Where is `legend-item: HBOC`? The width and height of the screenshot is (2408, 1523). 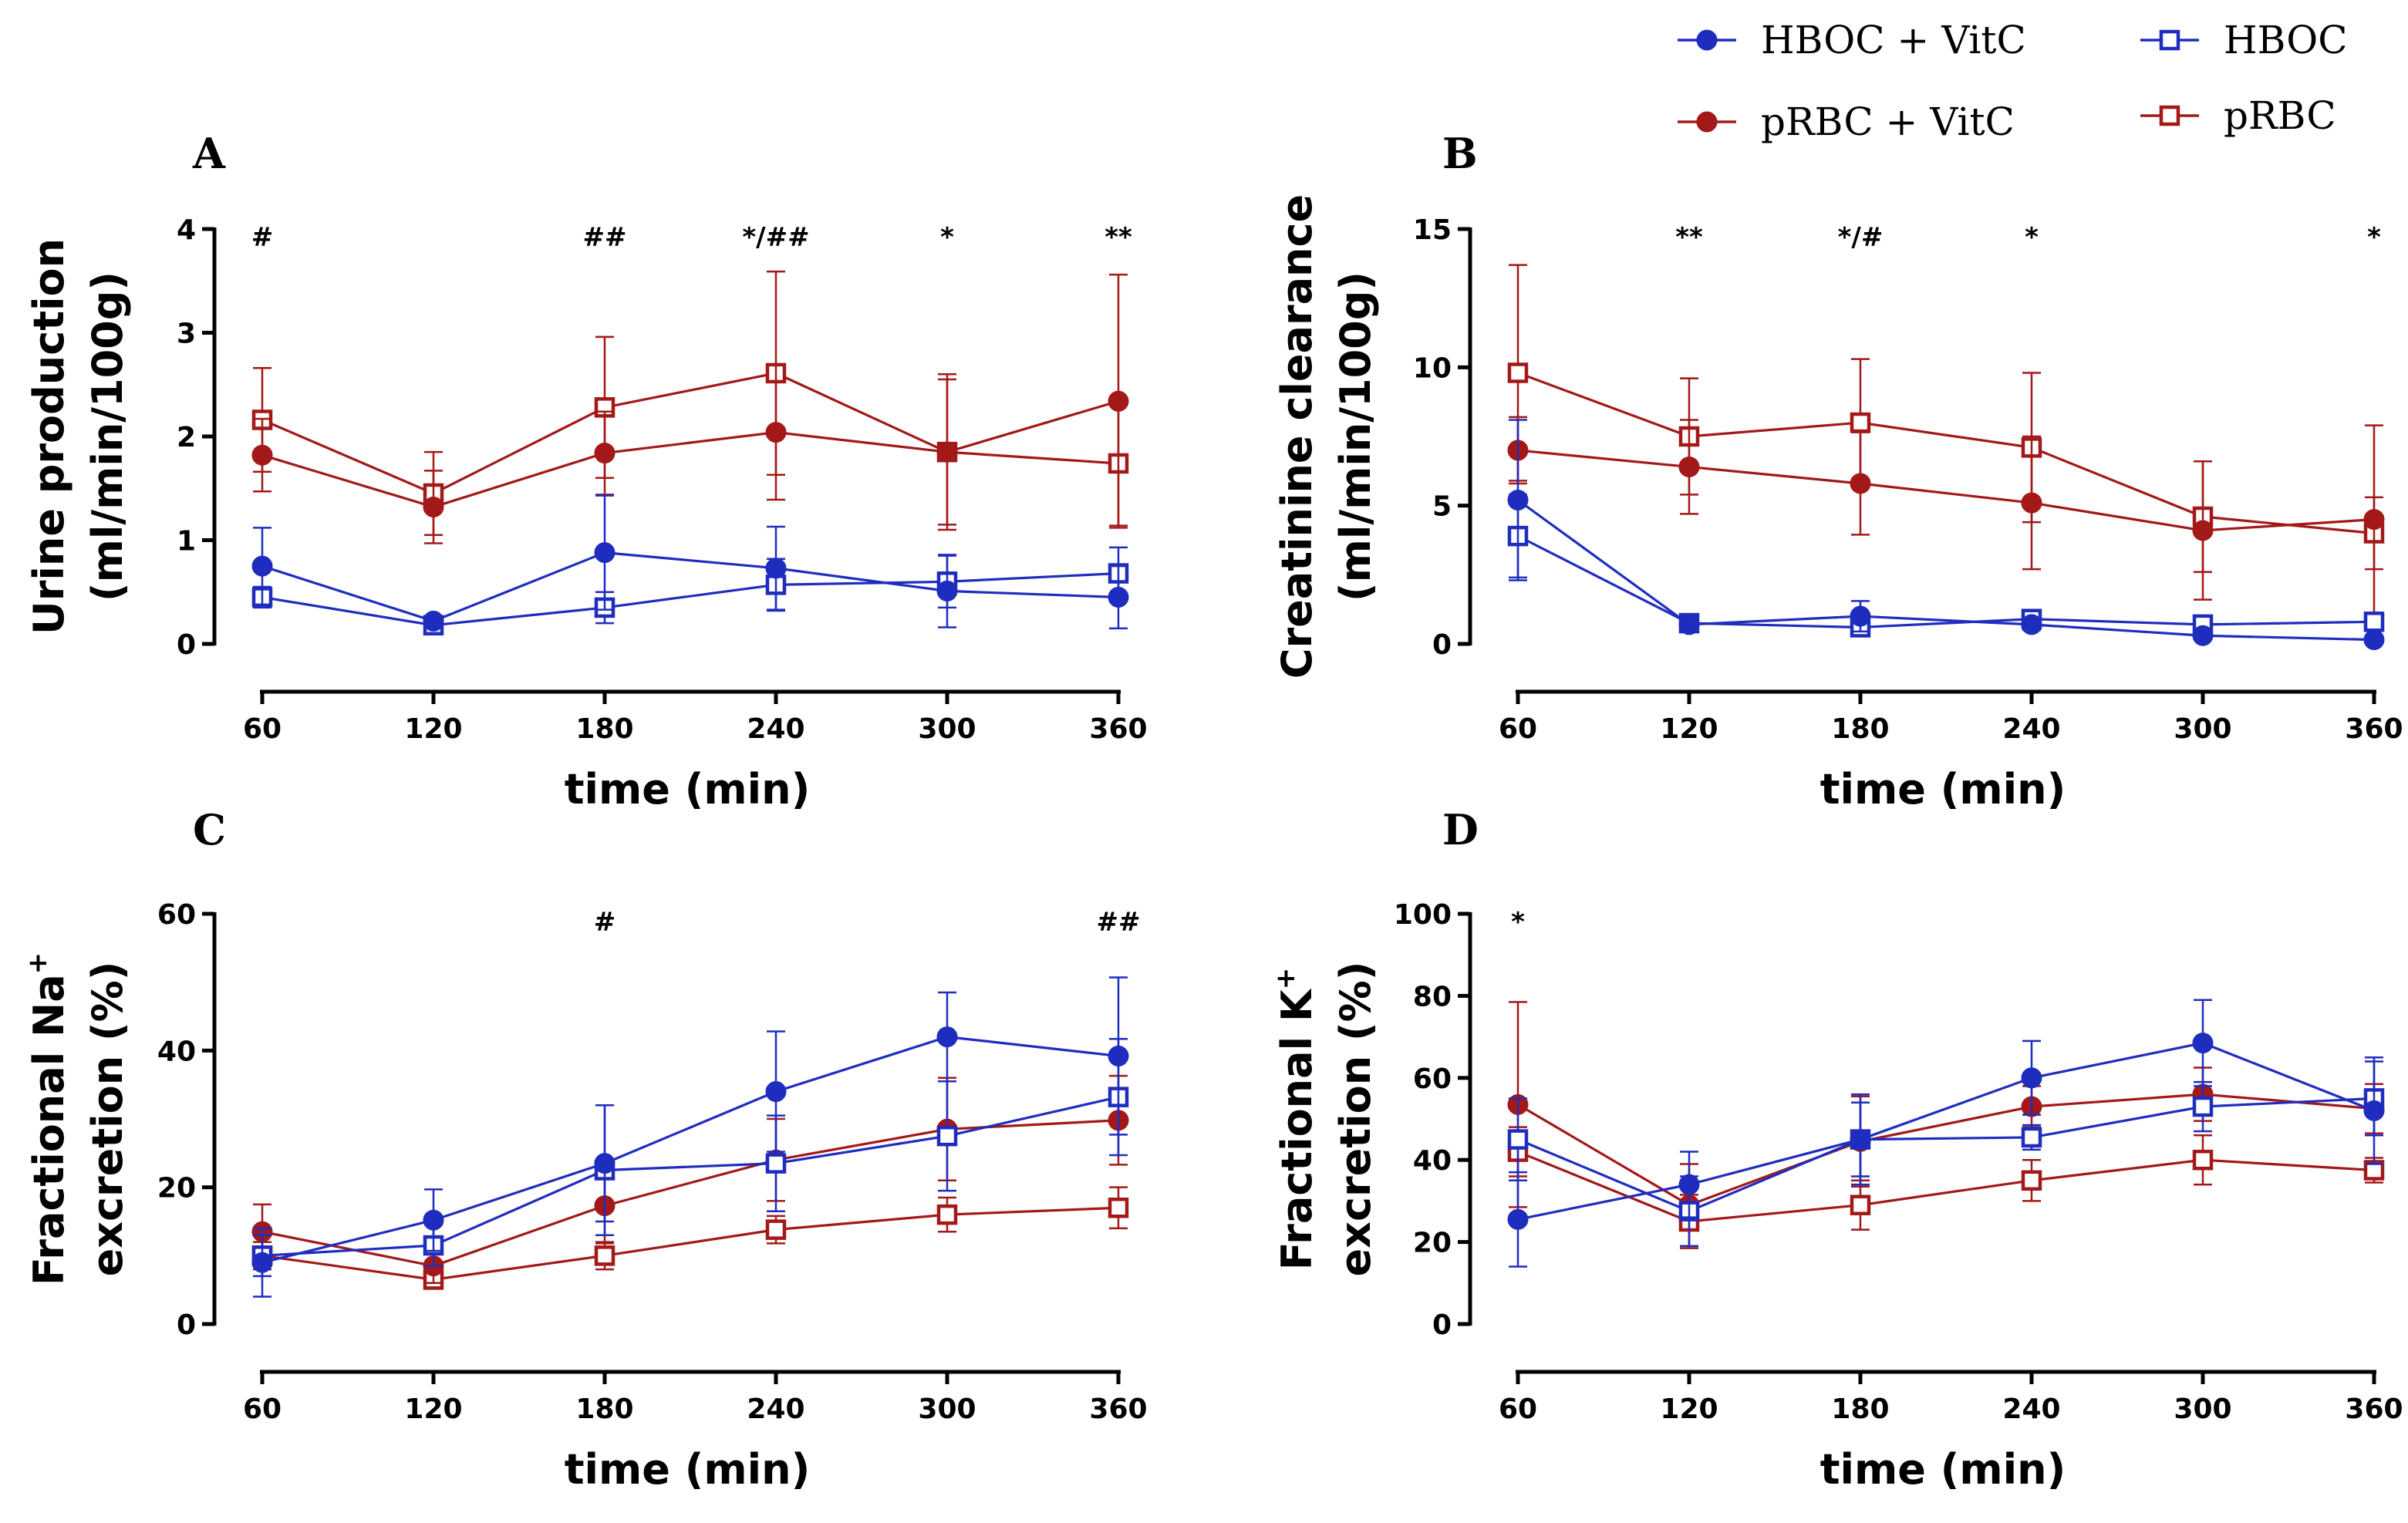
legend-item: HBOC is located at coordinates (2244, 40).